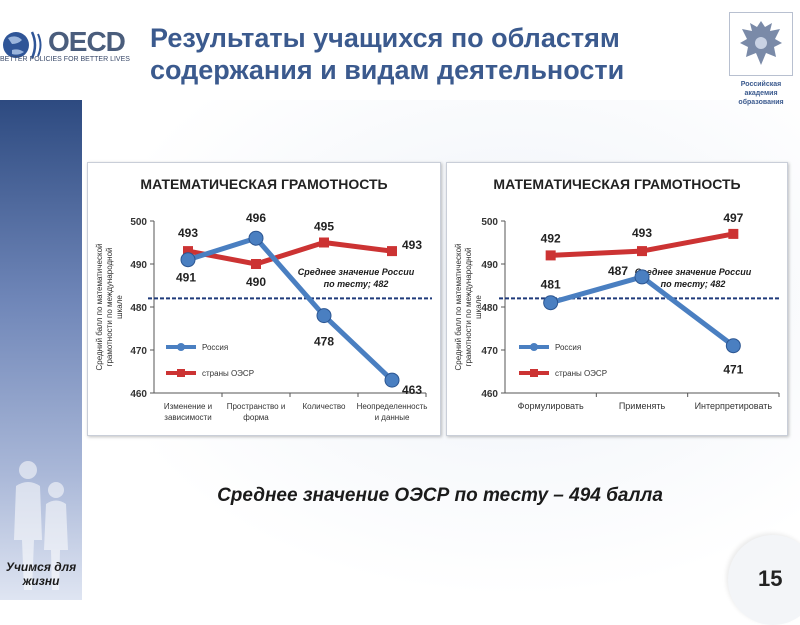 The width and height of the screenshot is (800, 625). I want to click on sidebar-decoration, so click(41, 350).